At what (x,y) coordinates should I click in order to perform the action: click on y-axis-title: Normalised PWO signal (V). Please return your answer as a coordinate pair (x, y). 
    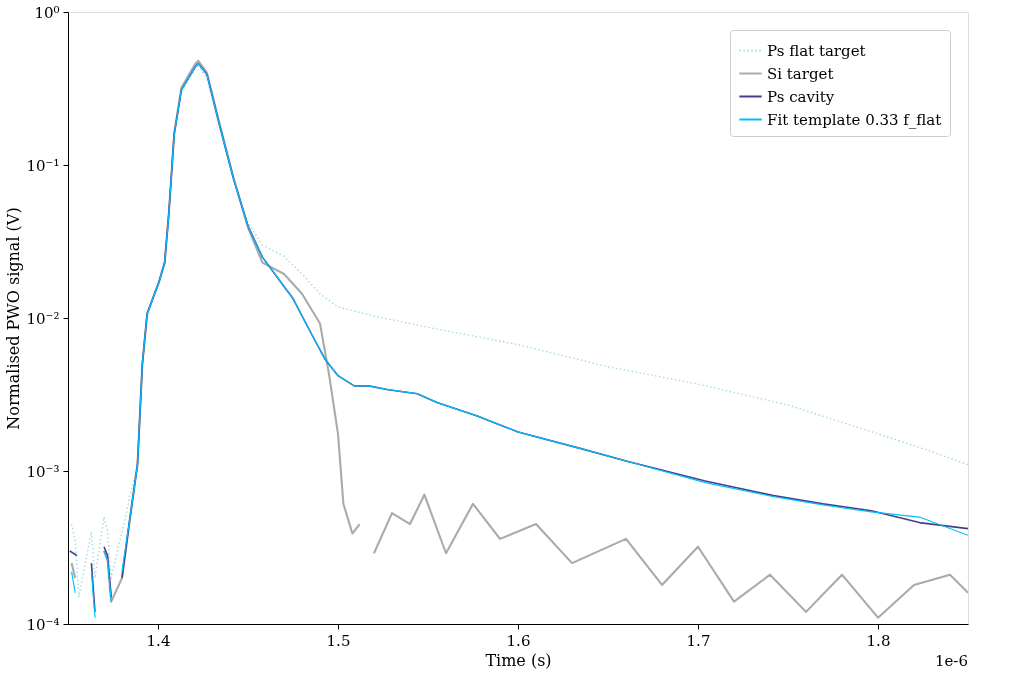
    Looking at the image, I should click on (14, 318).